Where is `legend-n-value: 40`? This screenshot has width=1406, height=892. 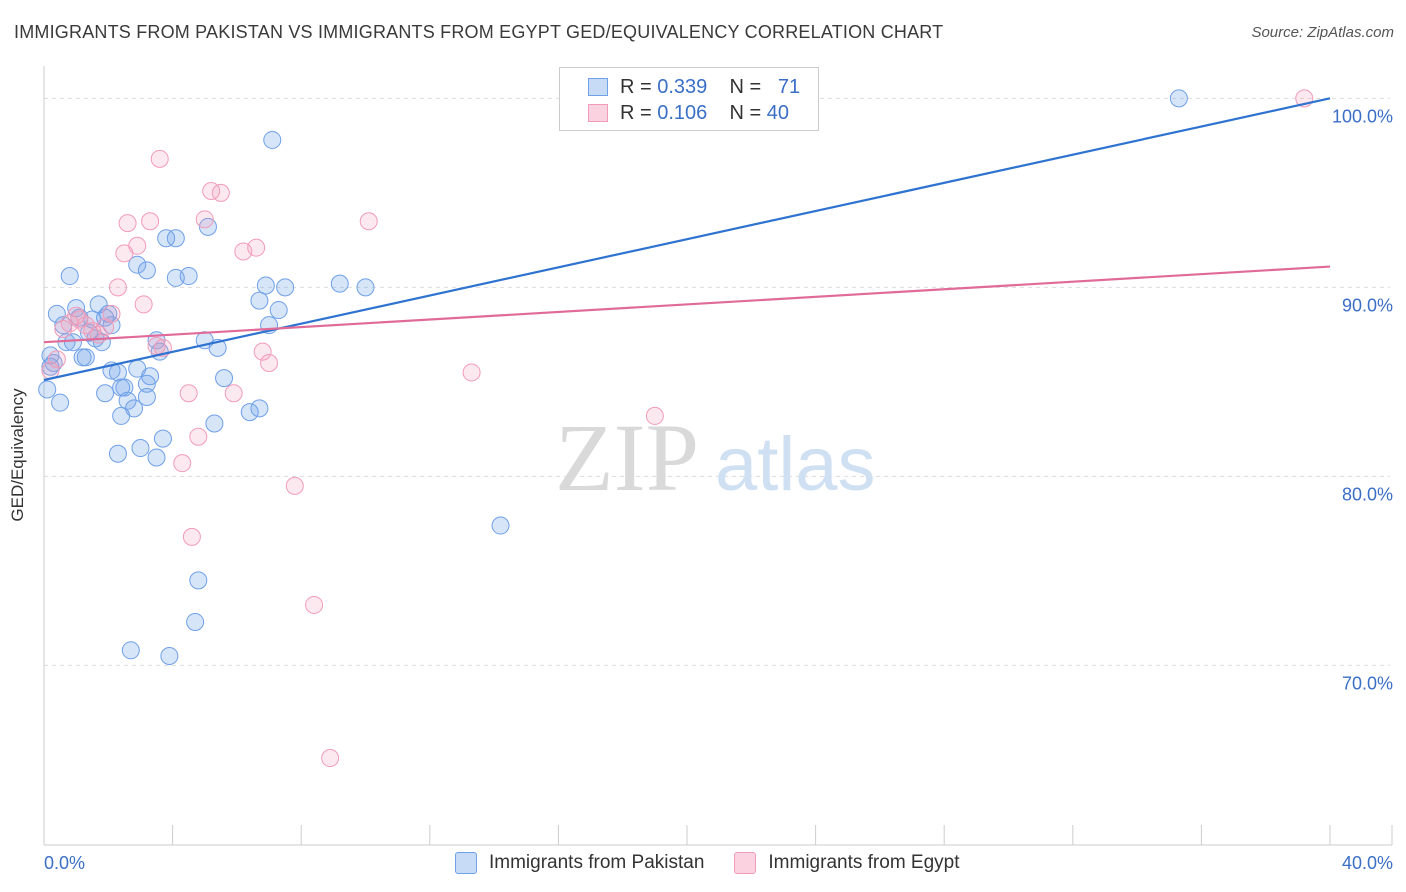
legend-n-value: 40 is located at coordinates (778, 112).